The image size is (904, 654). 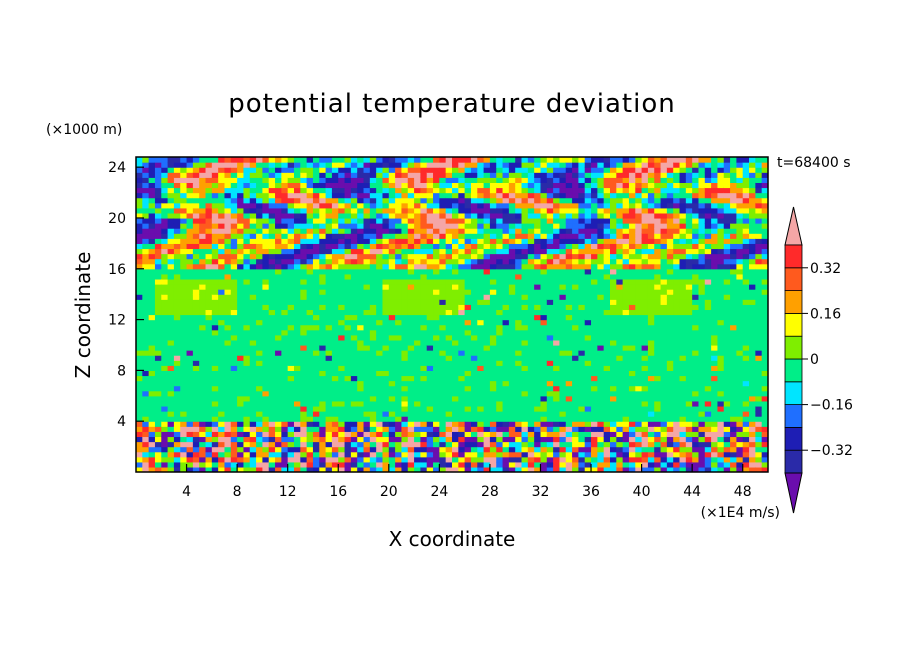 I want to click on chart-title: potential temperature deviation, so click(x=451, y=104).